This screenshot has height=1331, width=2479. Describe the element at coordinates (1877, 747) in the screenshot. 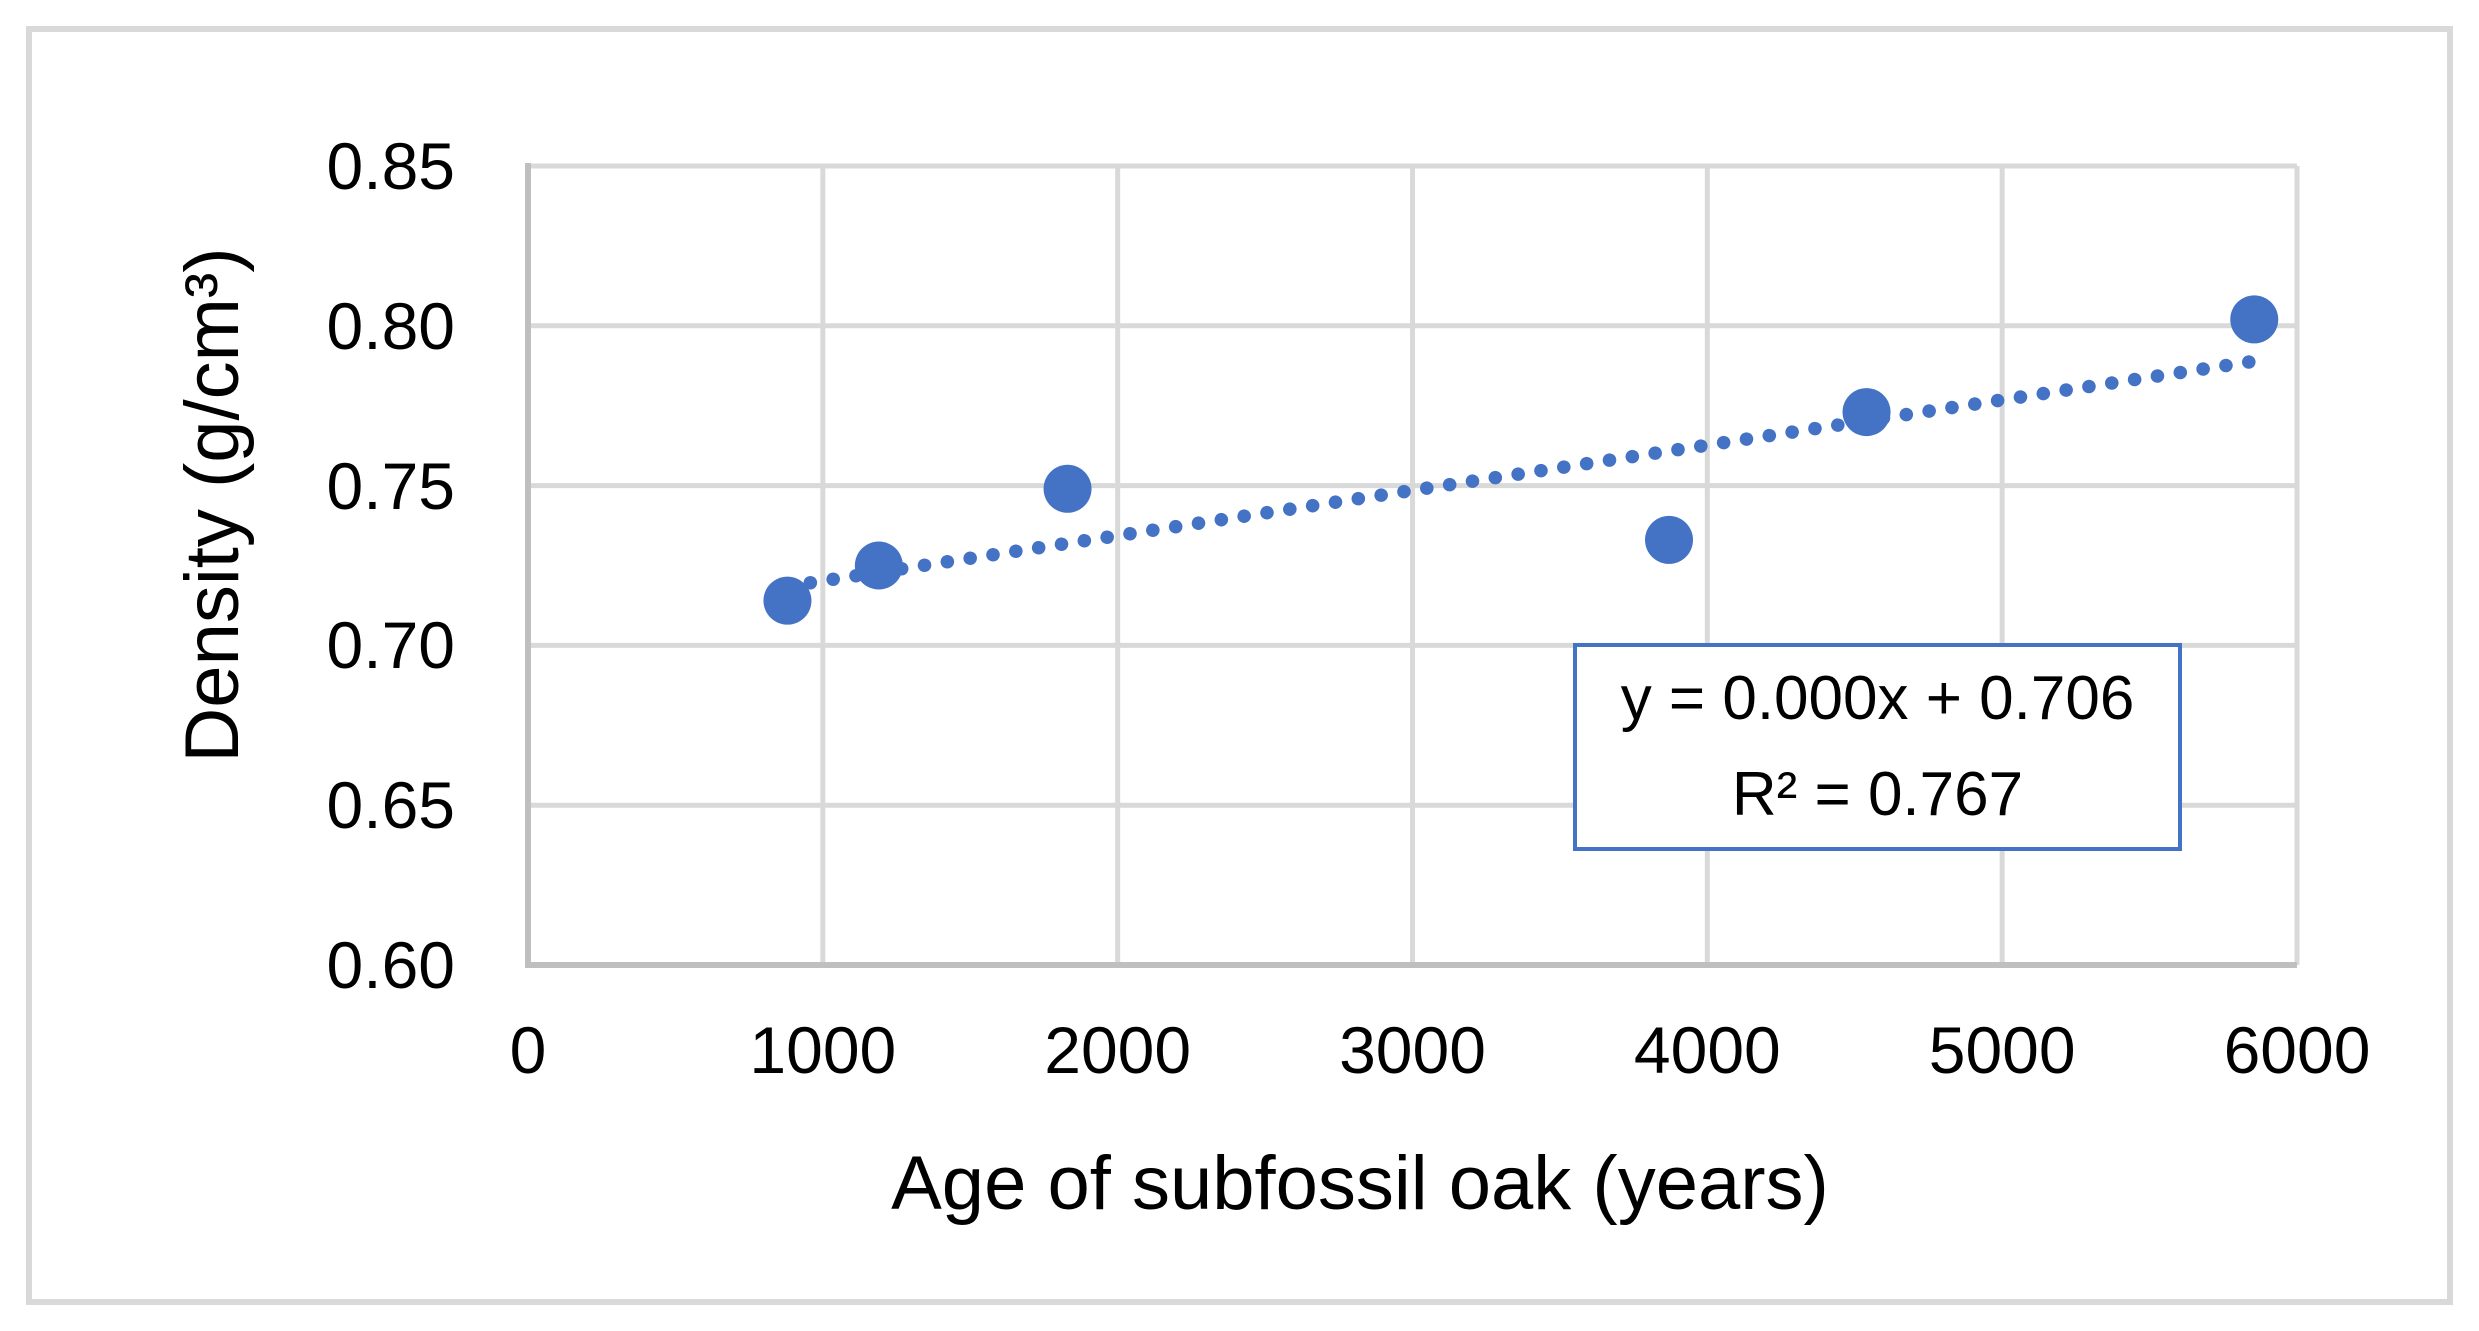

I see `trendline-equation-box: y = 0.000x + 0.706 R² = 0.767` at that location.